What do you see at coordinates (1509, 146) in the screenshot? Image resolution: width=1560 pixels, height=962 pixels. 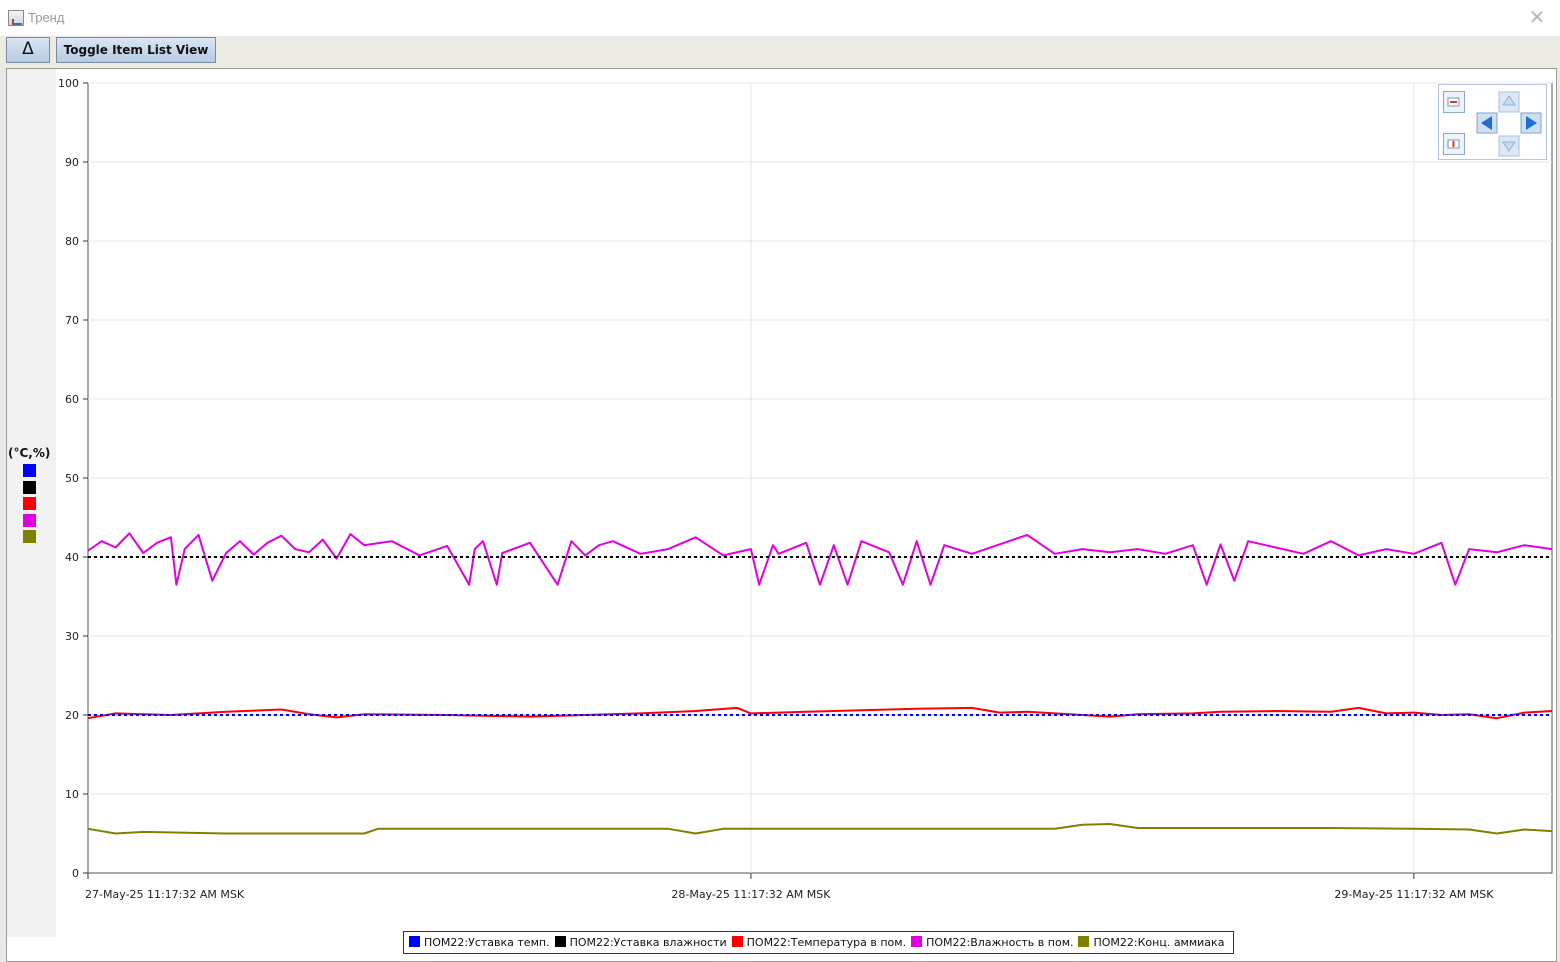 I see `pan-down-icon` at bounding box center [1509, 146].